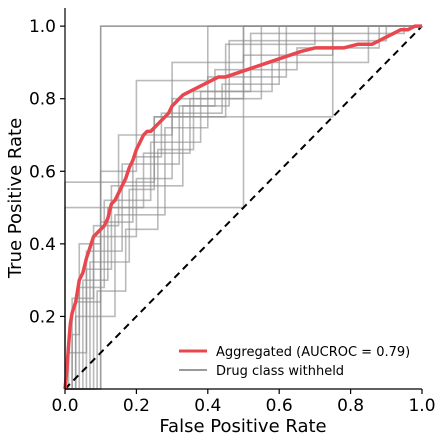 This screenshot has width=443, height=443. Describe the element at coordinates (207, 406) in the screenshot. I see `x-tick-label: 0.4` at that location.